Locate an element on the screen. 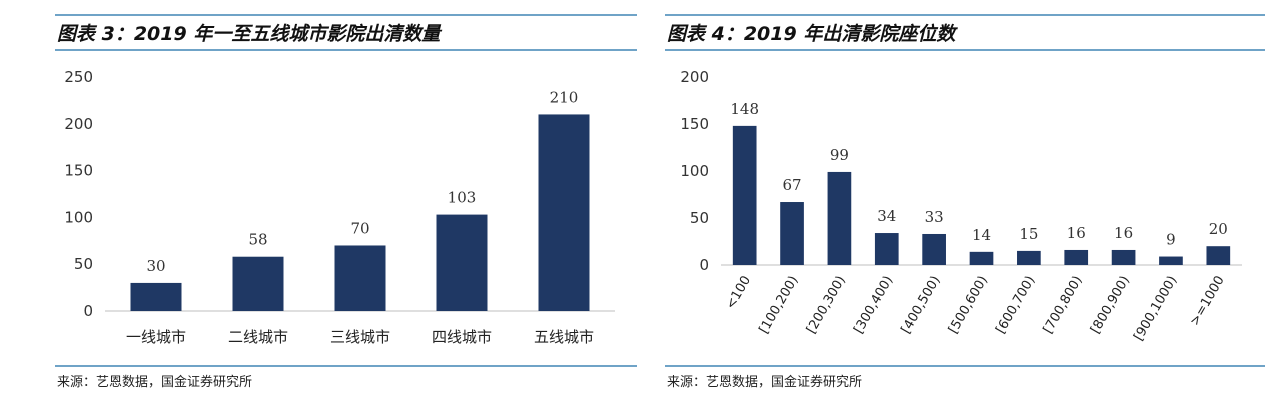 This screenshot has width=1280, height=401. chart-title: 图表 4：2019 年出清影院座位数 is located at coordinates (811, 34).